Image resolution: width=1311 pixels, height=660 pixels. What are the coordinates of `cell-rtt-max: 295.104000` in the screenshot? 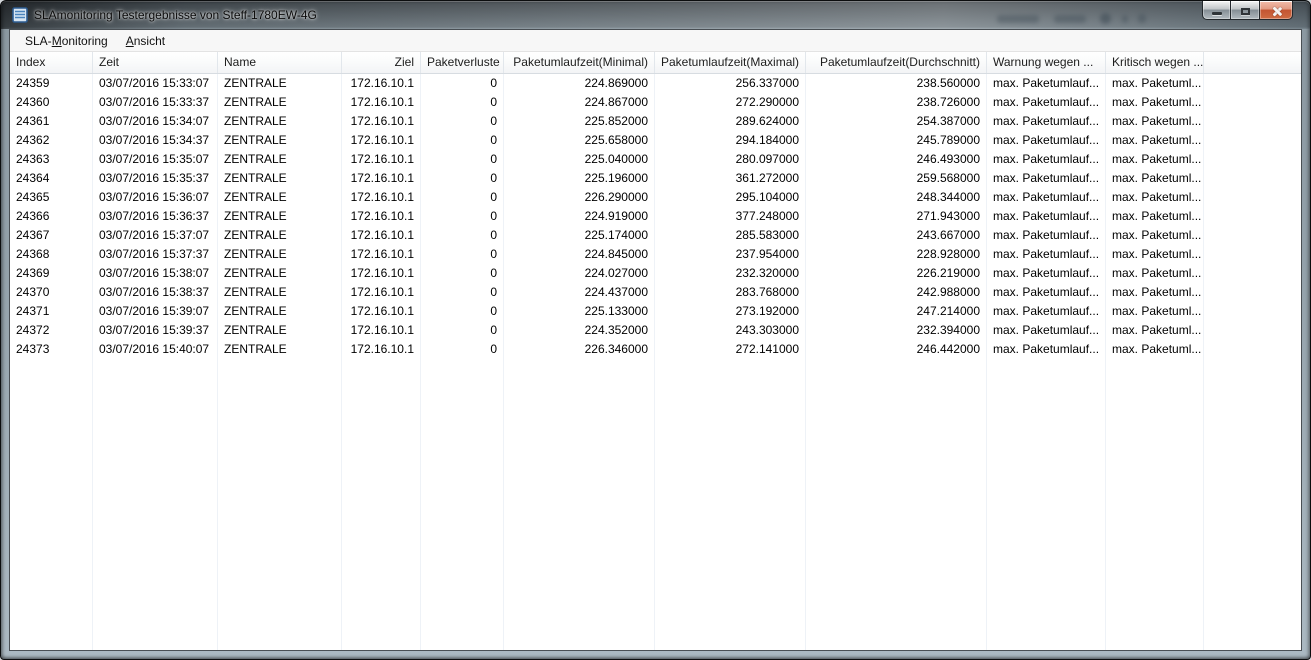 It's located at (730, 197).